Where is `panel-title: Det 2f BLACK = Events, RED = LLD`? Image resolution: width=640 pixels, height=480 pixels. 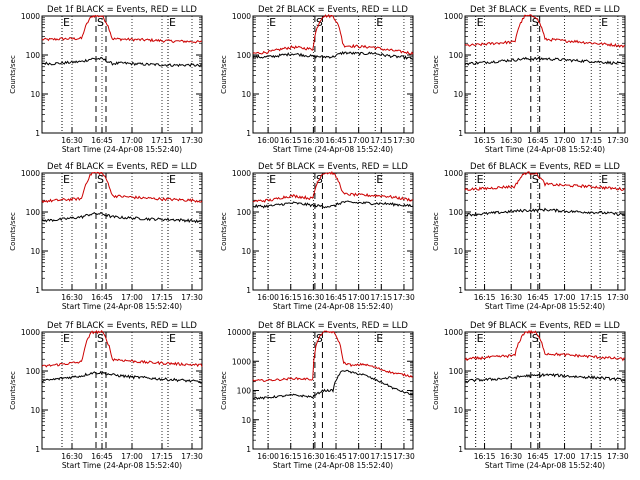
panel-title: Det 2f BLACK = Events, RED = LLD is located at coordinates (333, 10).